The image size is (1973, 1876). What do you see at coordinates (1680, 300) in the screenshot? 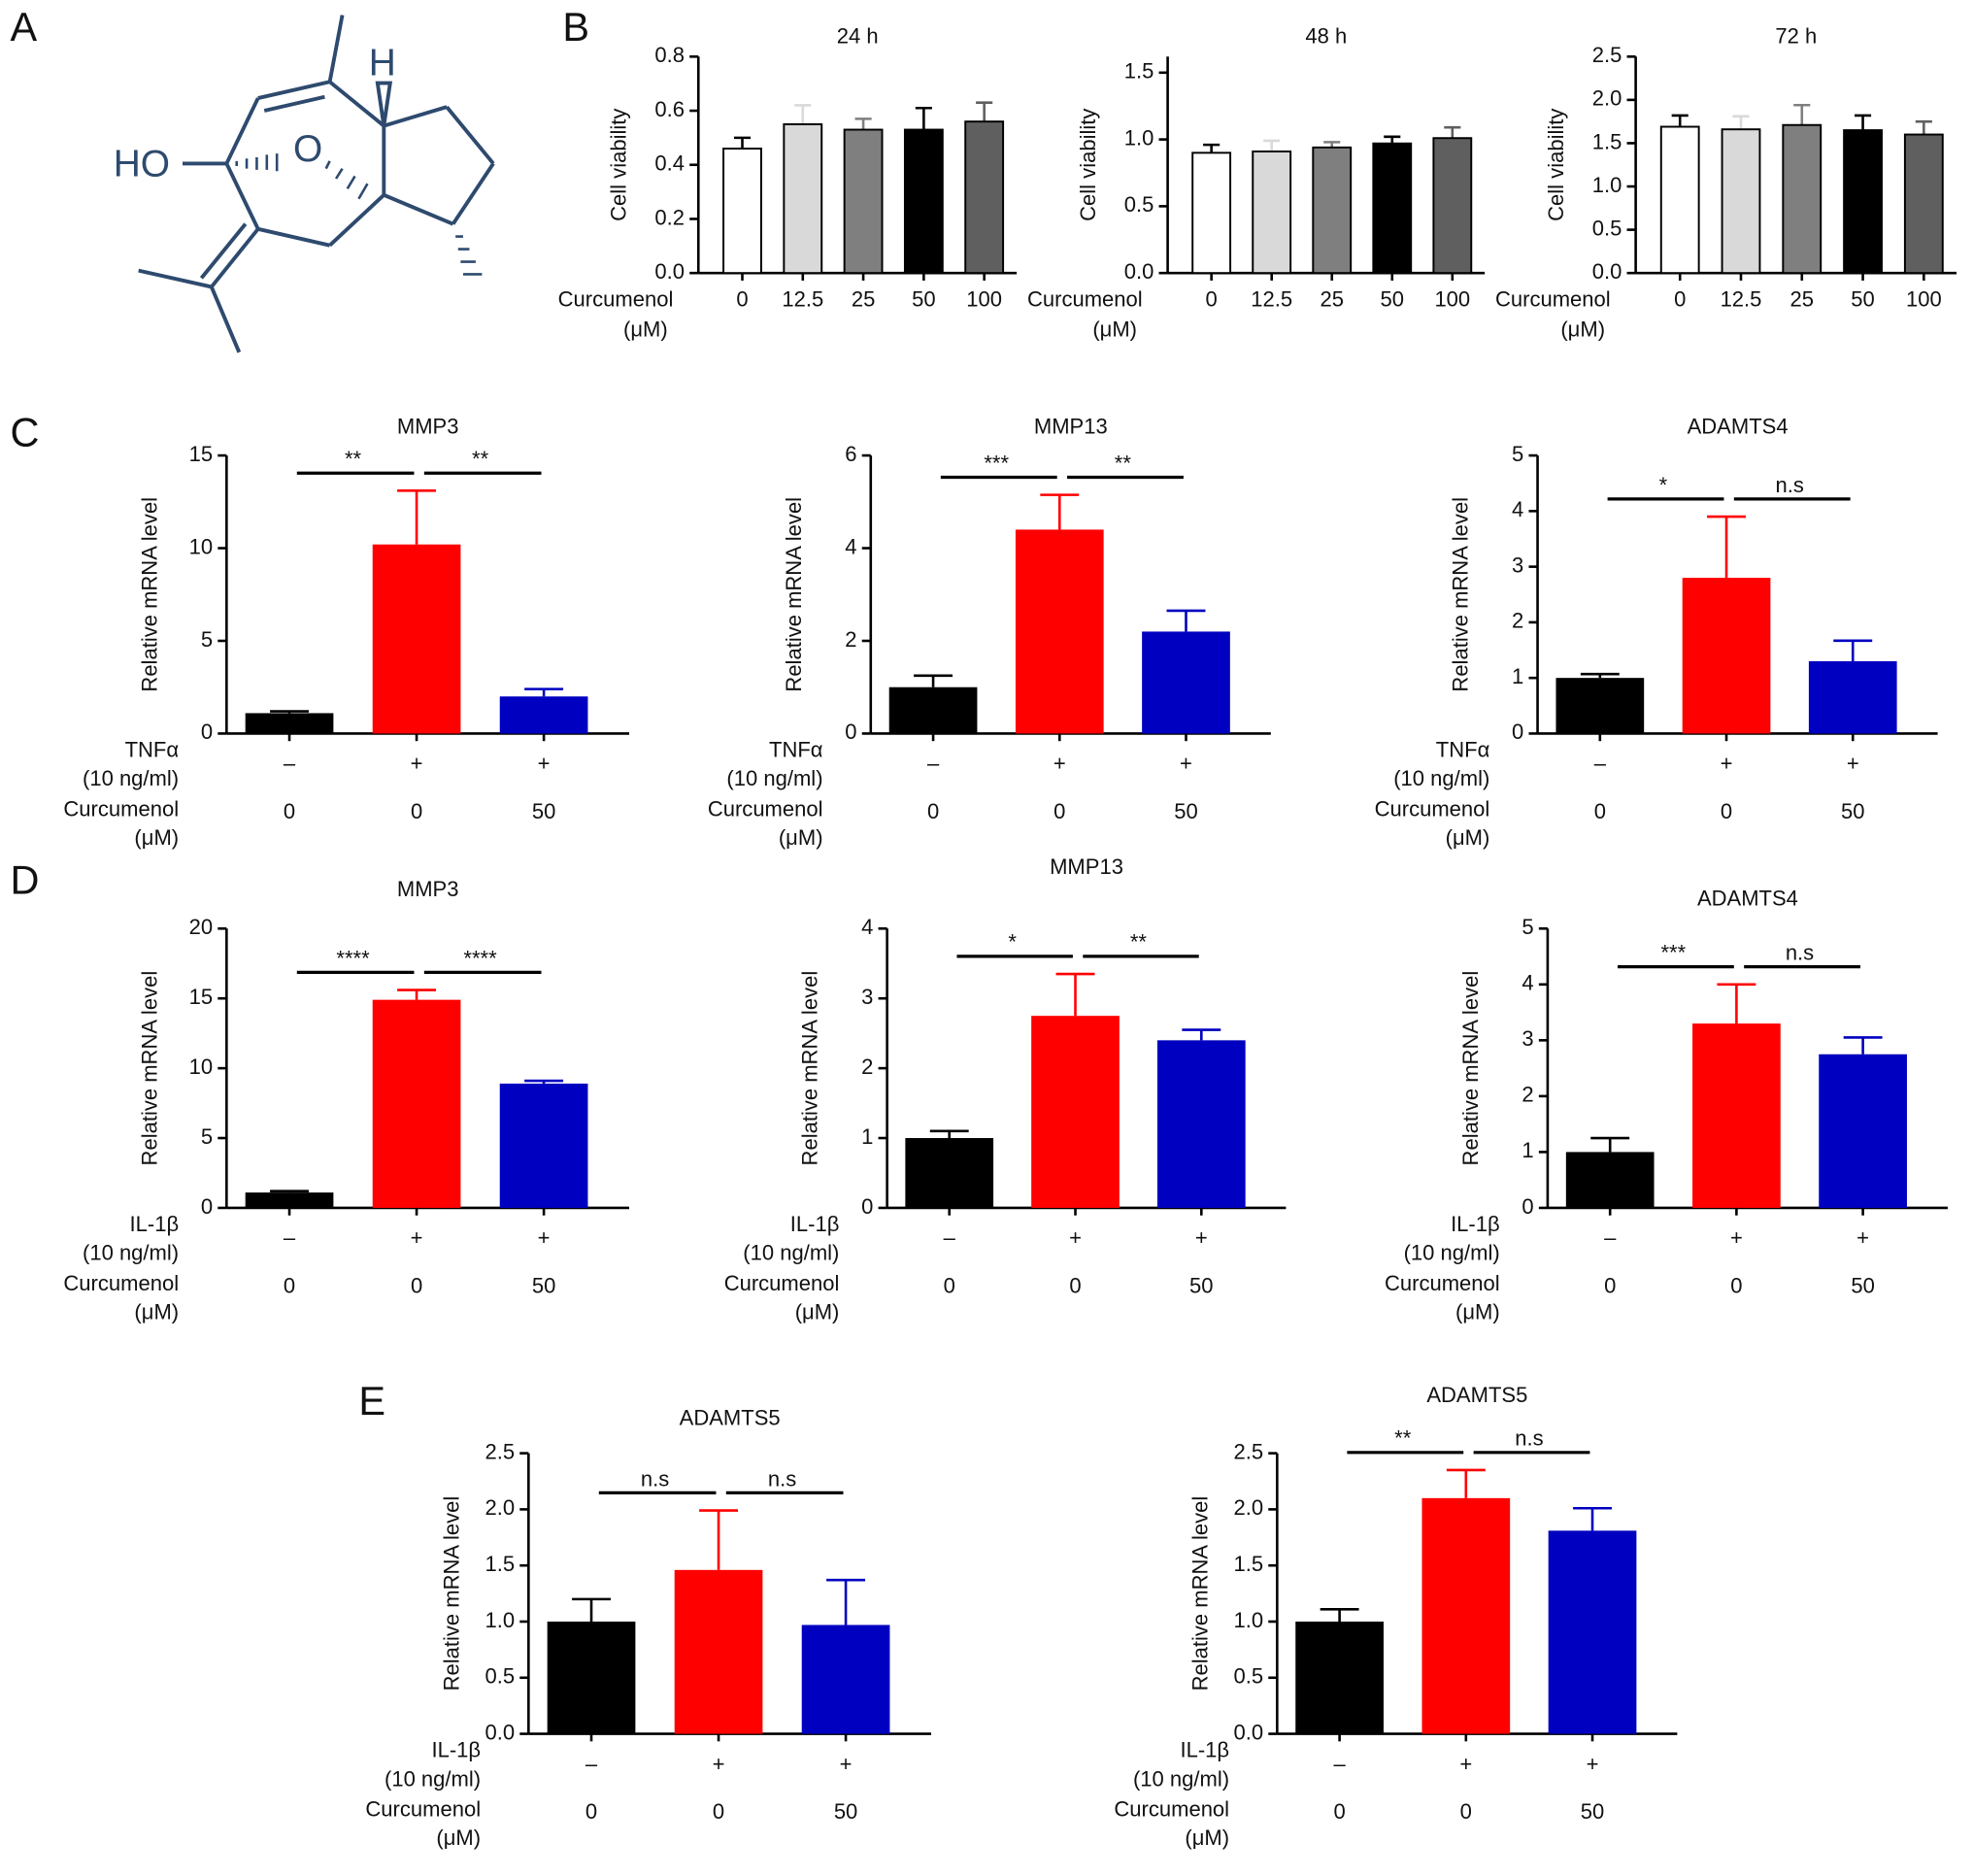
I see `x-tick-label: 0` at bounding box center [1680, 300].